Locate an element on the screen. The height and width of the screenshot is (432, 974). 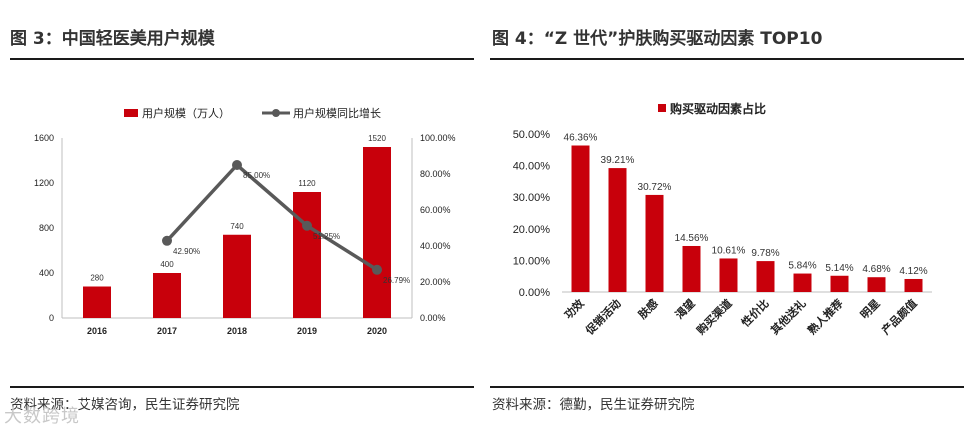
left-source: 资料来源：艾媒咨询，民生证券研究院 is located at coordinates (125, 405).